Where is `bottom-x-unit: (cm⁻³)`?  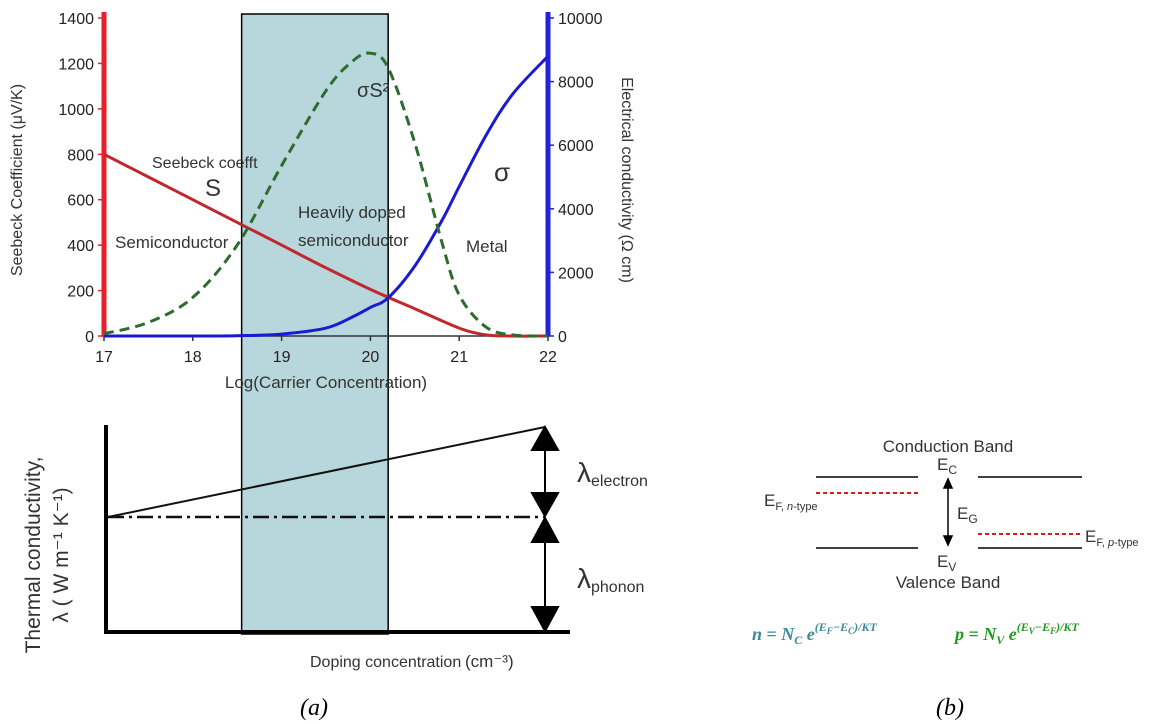
bottom-x-unit: (cm⁻³) is located at coordinates (489, 661).